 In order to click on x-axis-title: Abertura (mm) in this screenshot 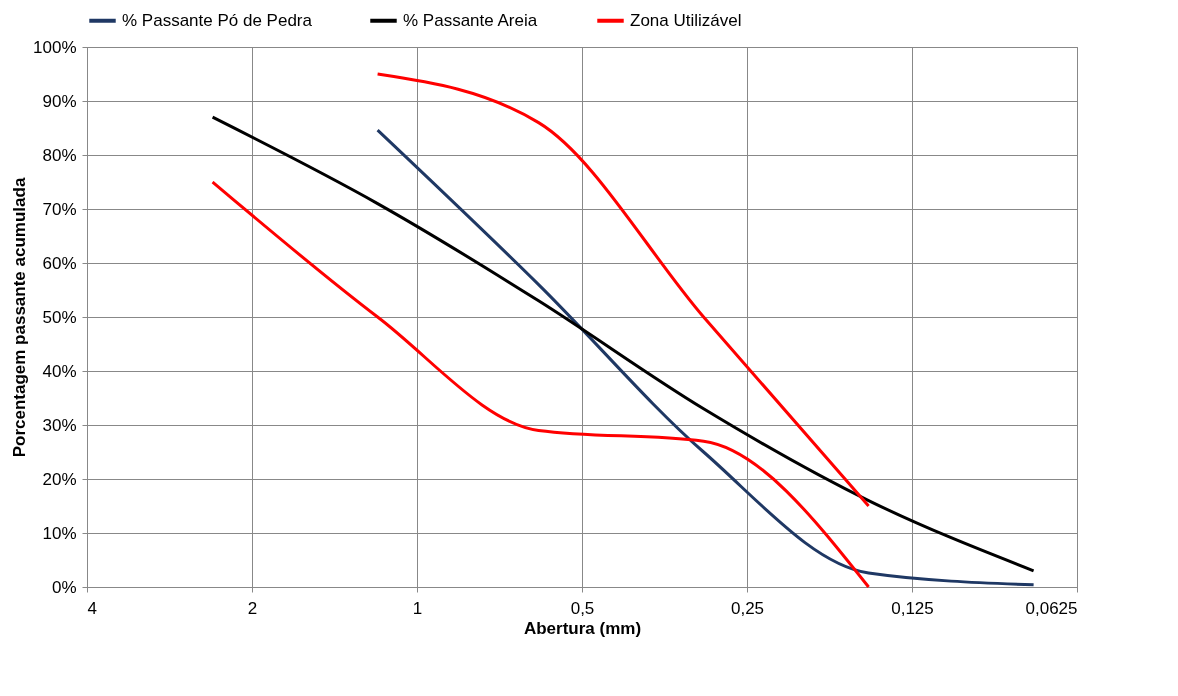, I will do `click(582, 628)`.